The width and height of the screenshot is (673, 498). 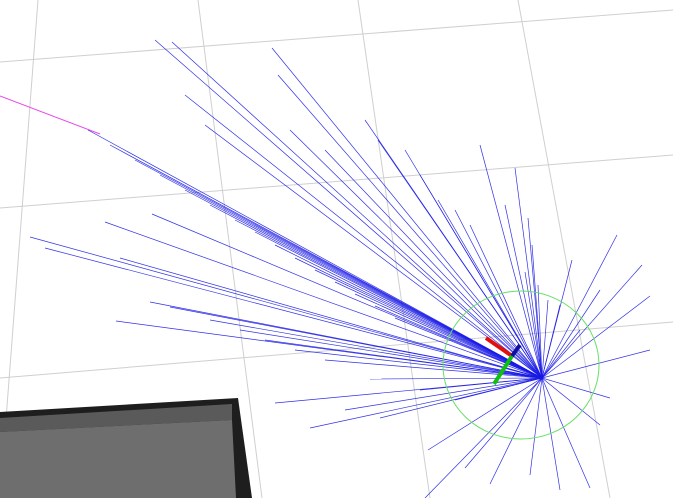 I want to click on axis-z, so click(x=516, y=350).